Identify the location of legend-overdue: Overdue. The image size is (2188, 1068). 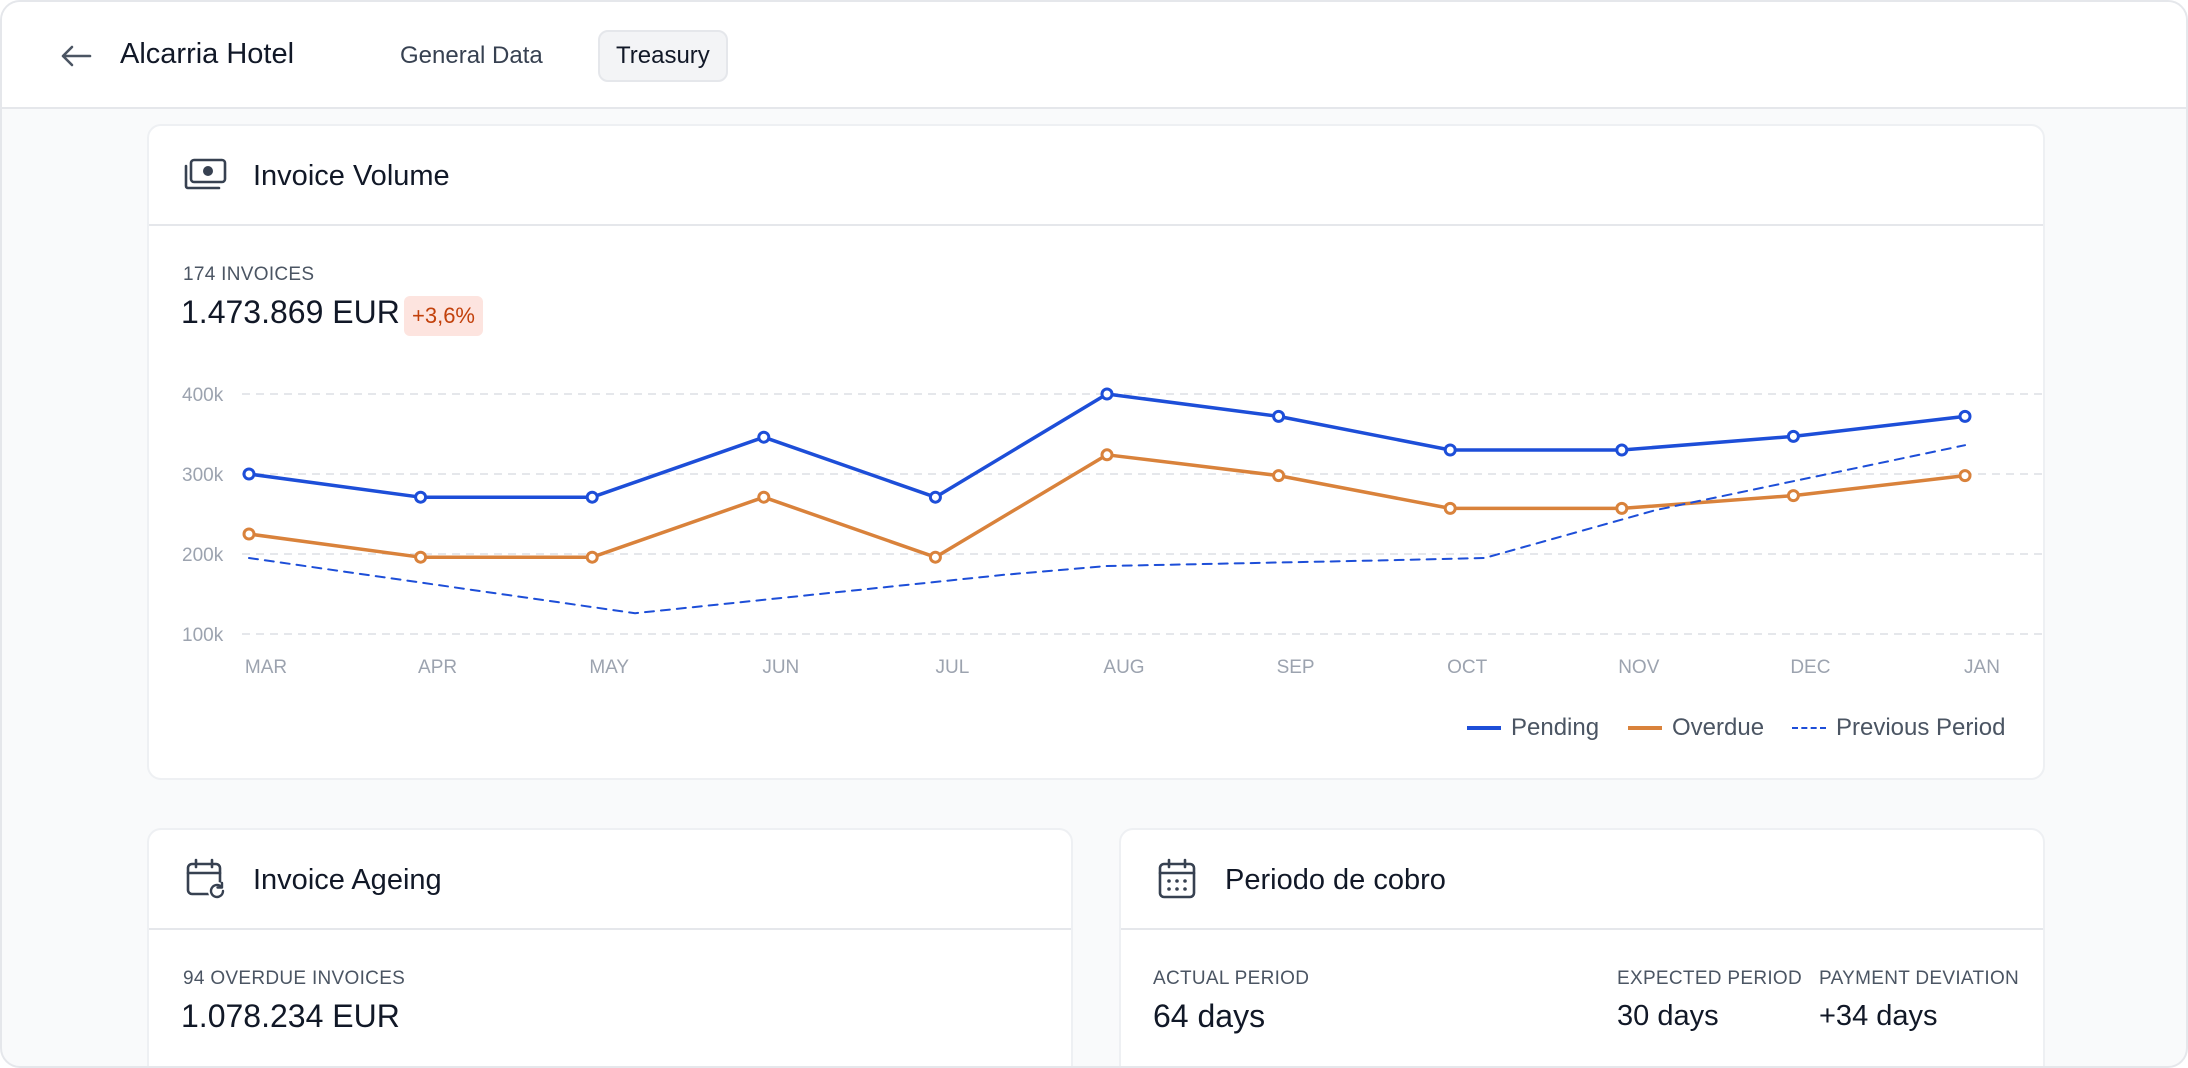
(1696, 728).